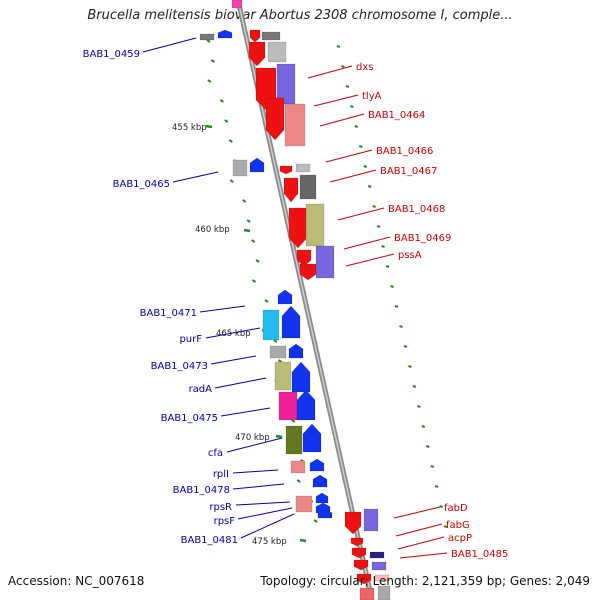  I want to click on gene-label-bab1_0467: BAB1_0467, so click(408, 171).